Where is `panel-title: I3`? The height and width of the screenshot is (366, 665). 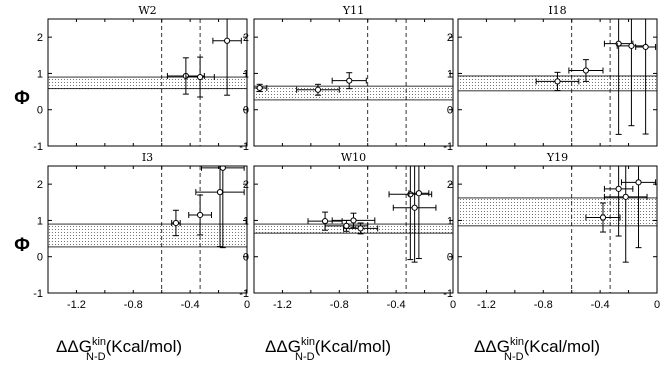 panel-title: I3 is located at coordinates (147, 157).